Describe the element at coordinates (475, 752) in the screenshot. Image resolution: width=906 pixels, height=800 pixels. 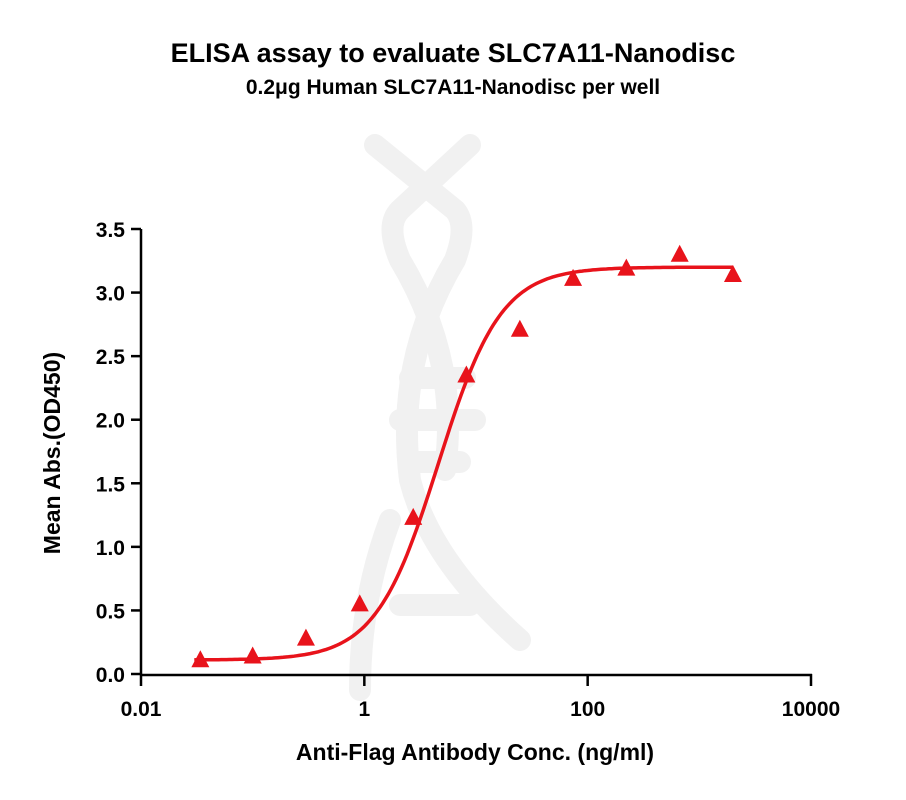
I see `x-axis-label: Anti-Flag Antibody Conc. (ng/ml)` at that location.